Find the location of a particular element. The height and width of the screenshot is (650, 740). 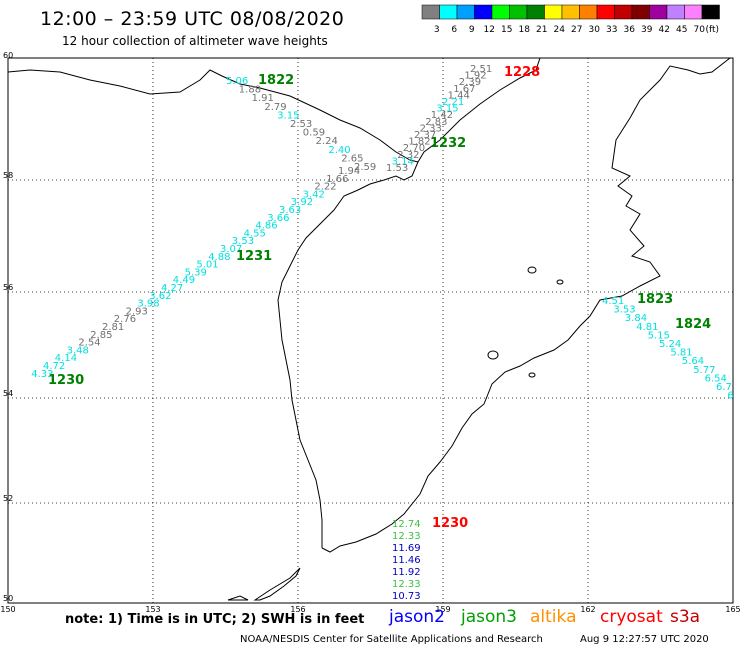

obs-value: 1.92 is located at coordinates (475, 76).